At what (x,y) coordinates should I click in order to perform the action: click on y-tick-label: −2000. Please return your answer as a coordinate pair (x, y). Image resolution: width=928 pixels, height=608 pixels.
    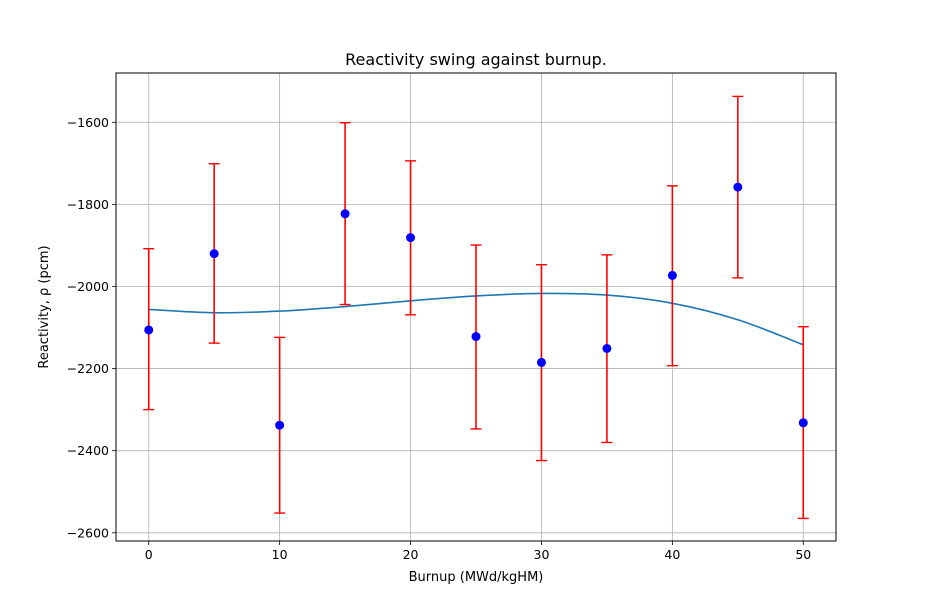
    Looking at the image, I should click on (88, 286).